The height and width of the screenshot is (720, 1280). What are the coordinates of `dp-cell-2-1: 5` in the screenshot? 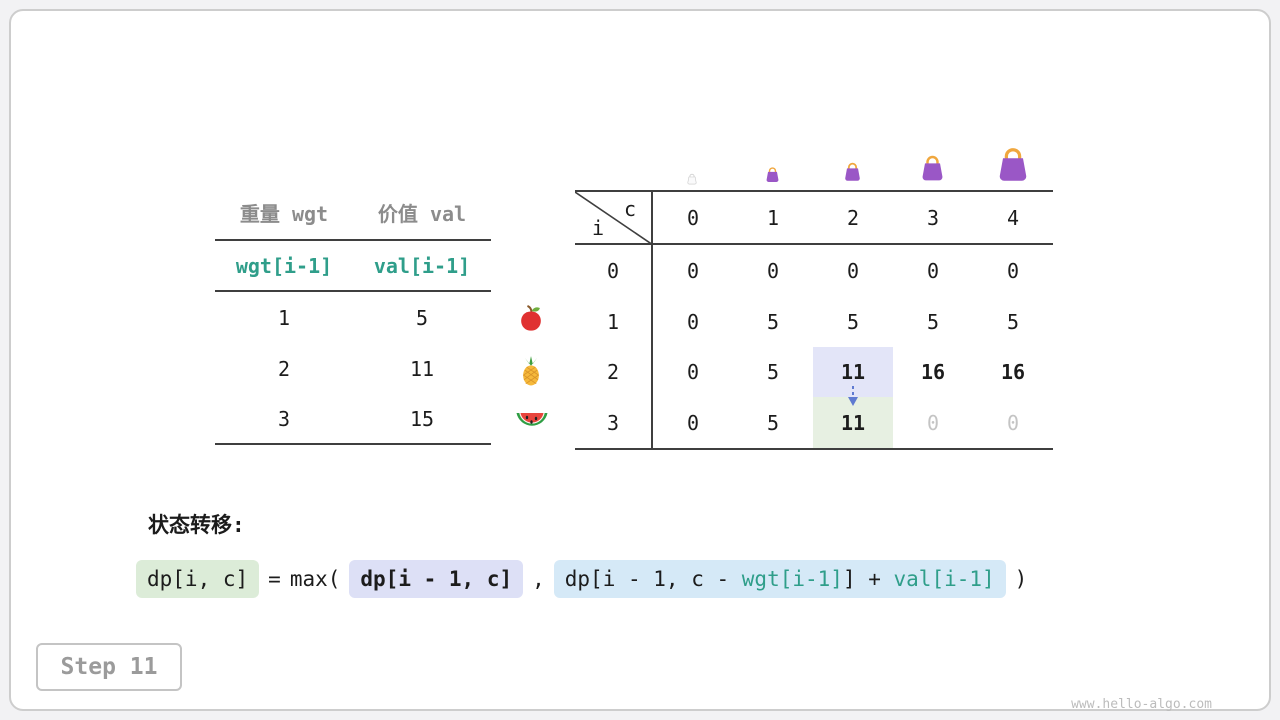 It's located at (773, 372).